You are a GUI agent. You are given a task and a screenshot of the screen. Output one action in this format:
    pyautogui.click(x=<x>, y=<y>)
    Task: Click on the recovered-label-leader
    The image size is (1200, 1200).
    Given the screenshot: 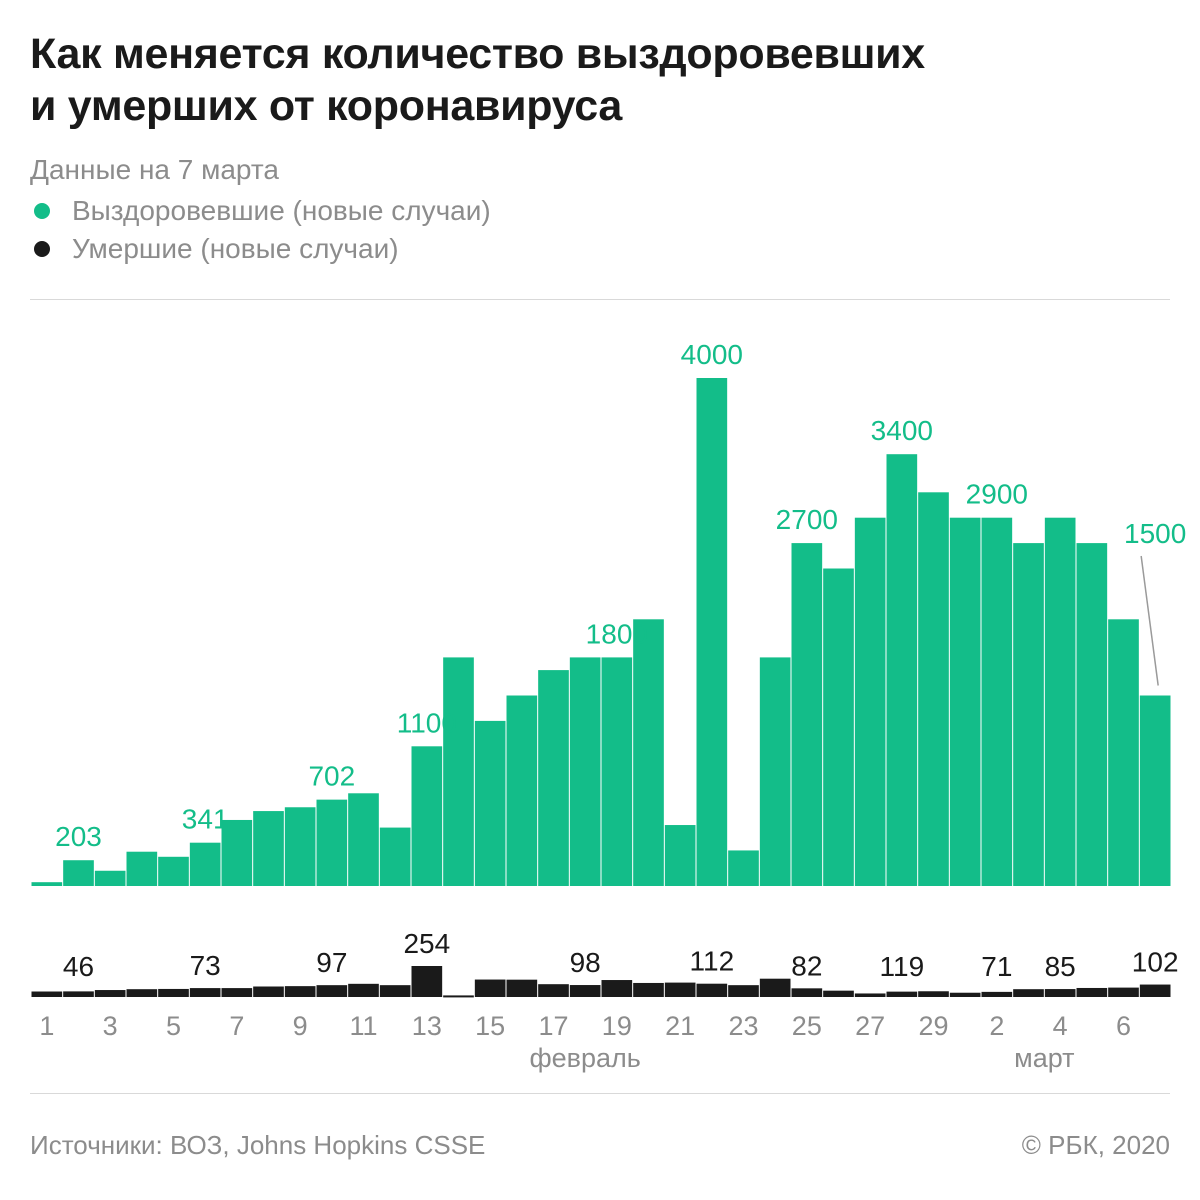 What is the action you would take?
    pyautogui.click(x=1149, y=620)
    